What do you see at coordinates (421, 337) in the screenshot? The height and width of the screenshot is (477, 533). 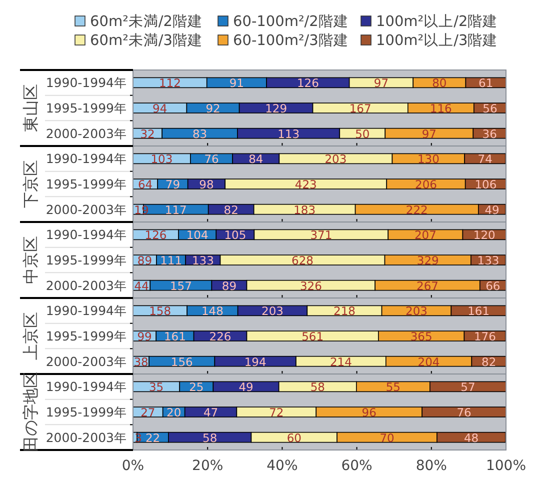 I see `annotation: 365` at bounding box center [421, 337].